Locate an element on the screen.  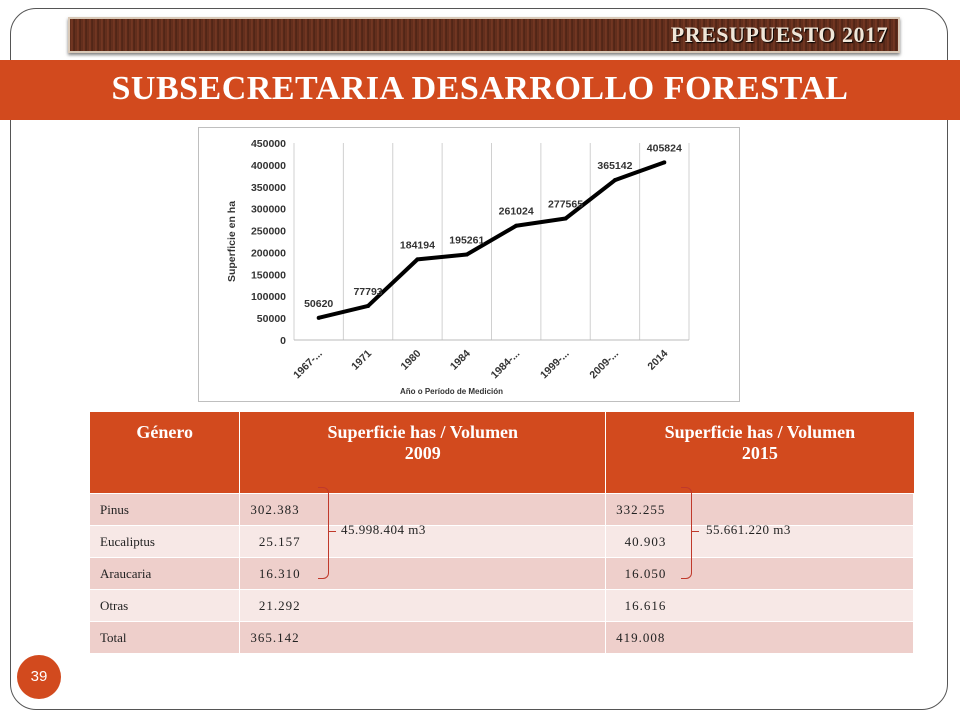
header-2015: Superficie has / Volumen 2015 is located at coordinates (759, 453).